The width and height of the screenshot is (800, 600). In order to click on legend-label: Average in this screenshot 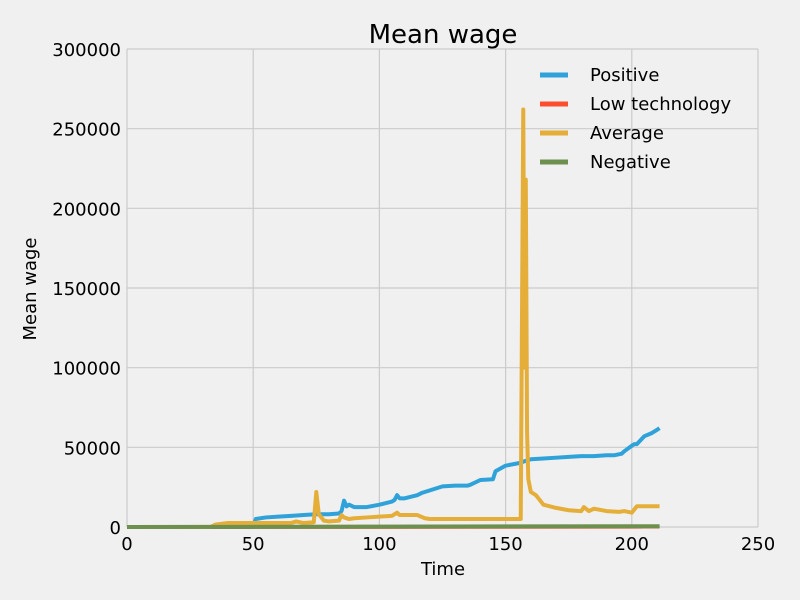, I will do `click(627, 133)`.